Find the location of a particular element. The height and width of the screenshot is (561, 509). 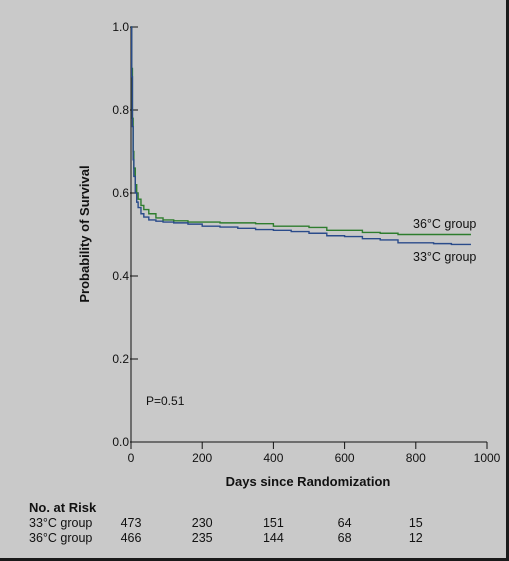

x-tick-label: 200 is located at coordinates (202, 458).